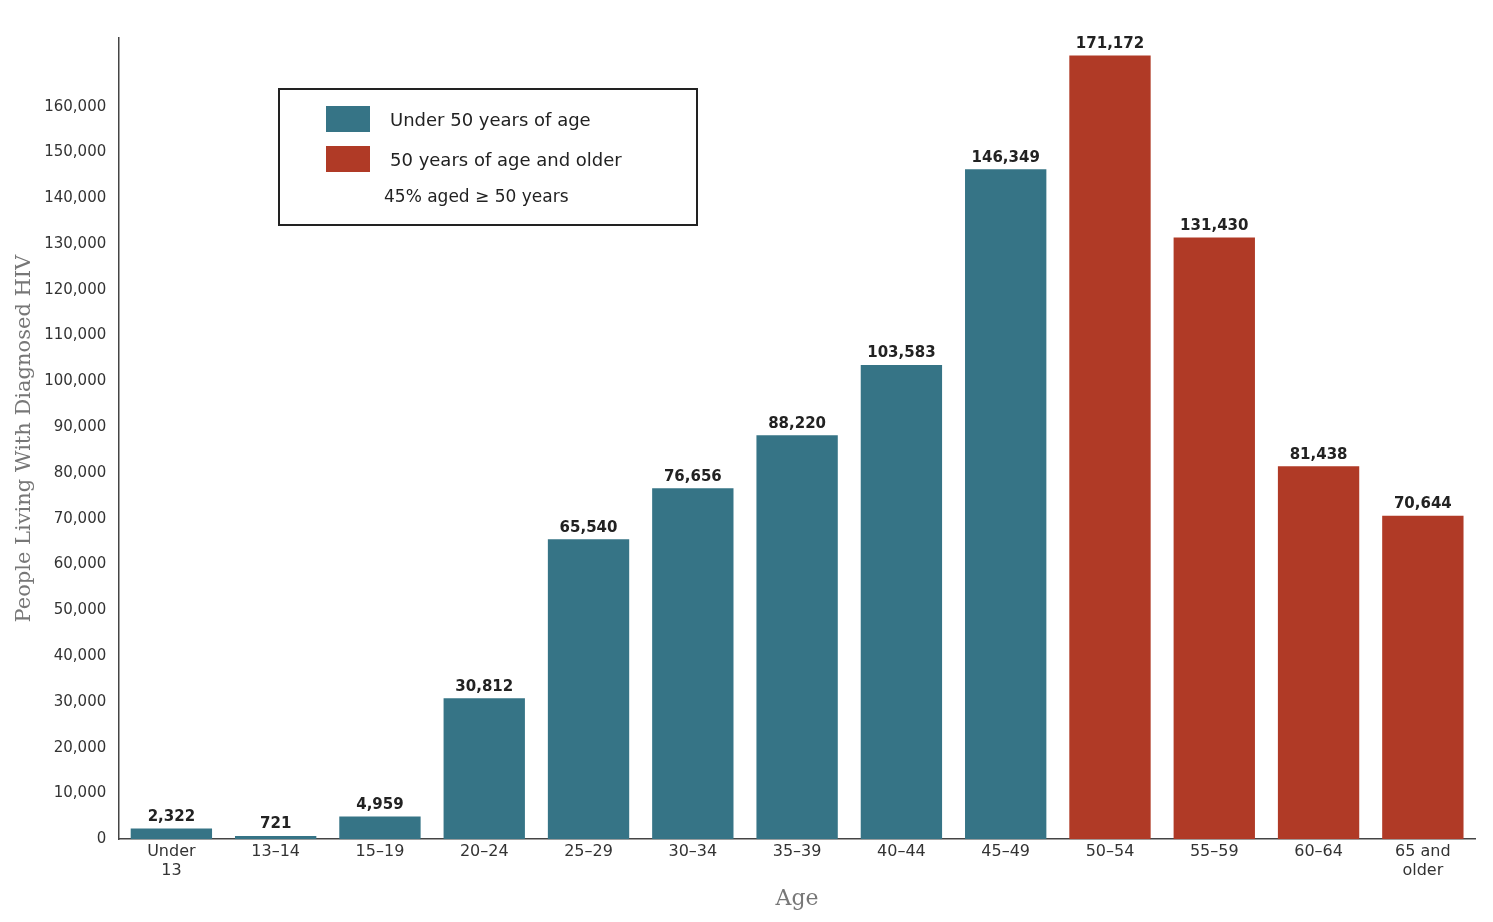  What do you see at coordinates (75, 288) in the screenshot?
I see `y-tick-label: 120,000` at bounding box center [75, 288].